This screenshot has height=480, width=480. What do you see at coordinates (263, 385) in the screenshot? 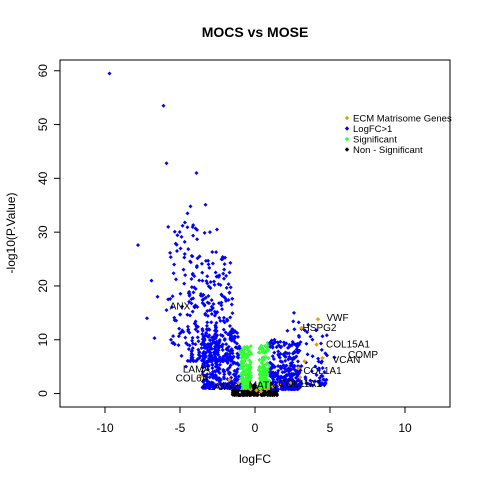
I see `gene-label: MATN` at bounding box center [263, 385].